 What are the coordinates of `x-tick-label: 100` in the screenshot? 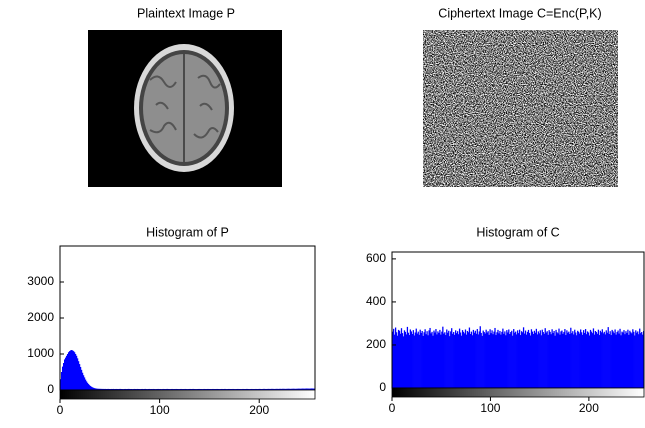 It's located at (160, 410).